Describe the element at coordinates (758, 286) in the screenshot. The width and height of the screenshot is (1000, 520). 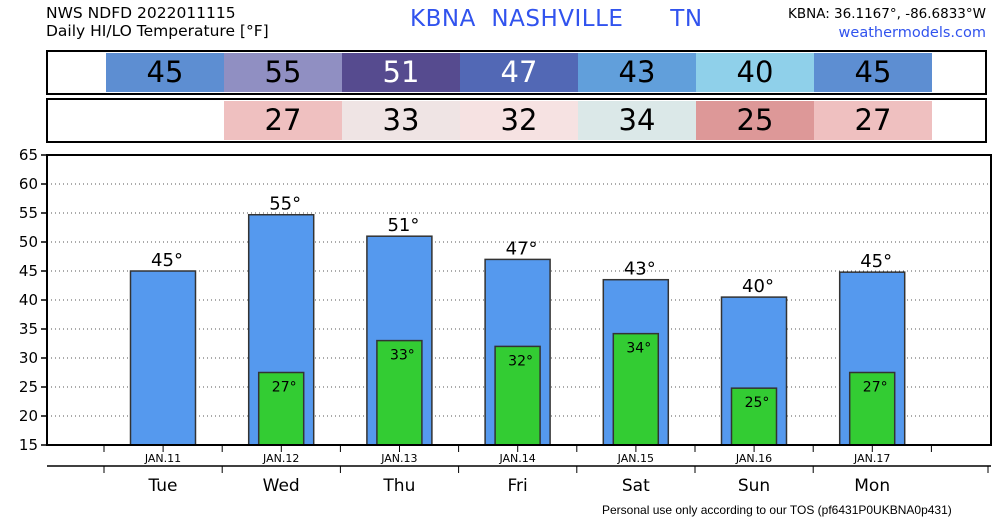
I see `high-bar-label: 40°` at that location.